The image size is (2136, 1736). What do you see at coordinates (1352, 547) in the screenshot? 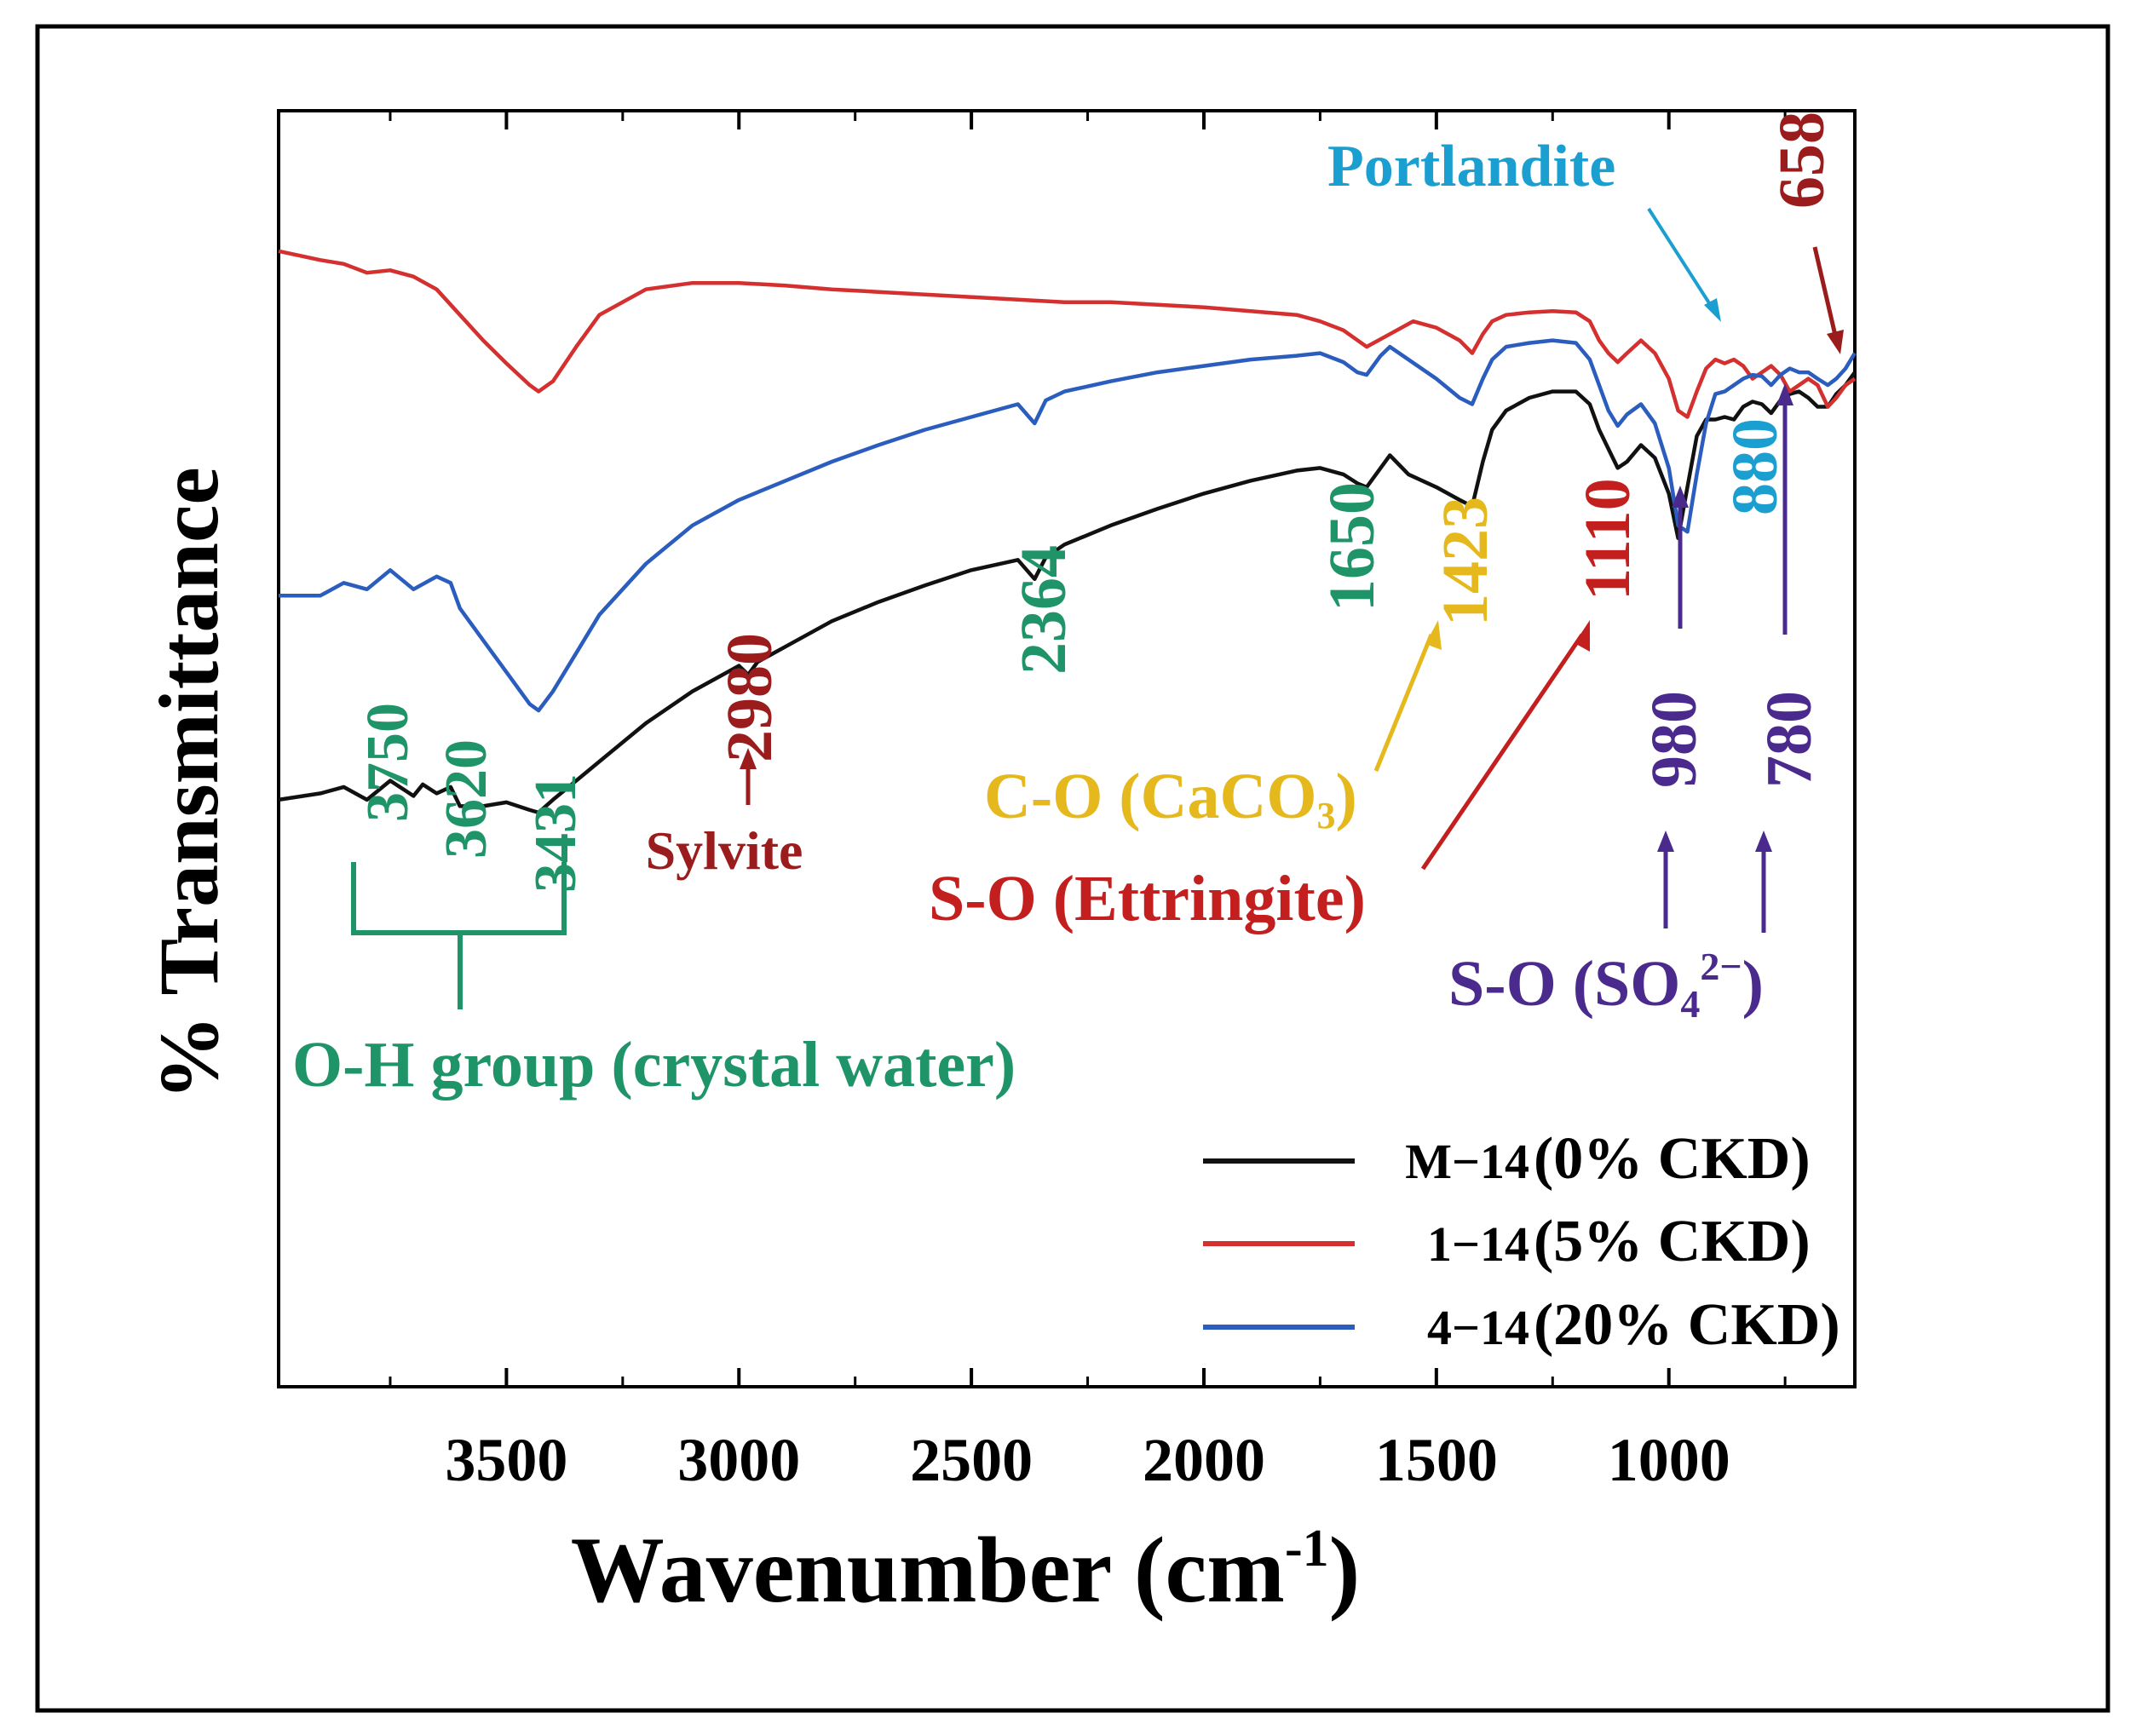
I see `label-1650: 1650` at bounding box center [1352, 547].